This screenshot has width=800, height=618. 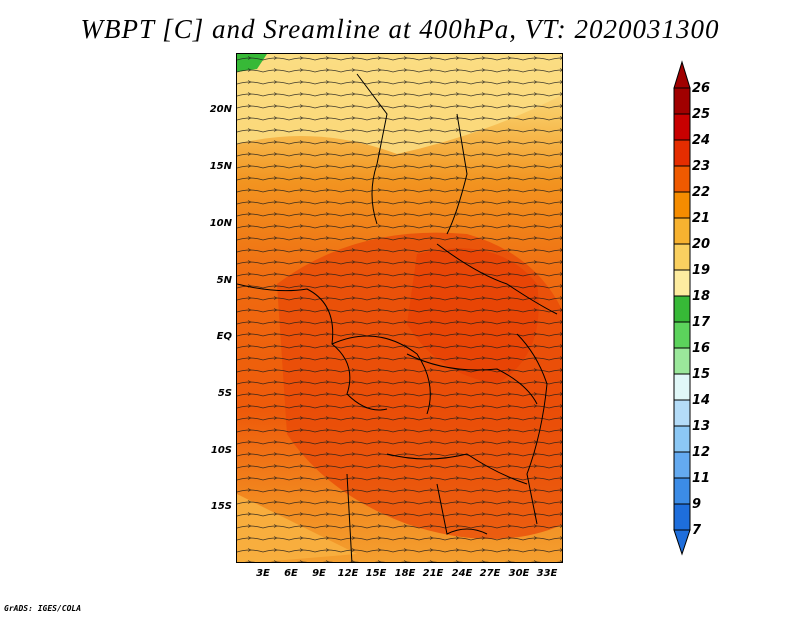 I want to click on colorbar-label-26: 26, so click(x=701, y=88).